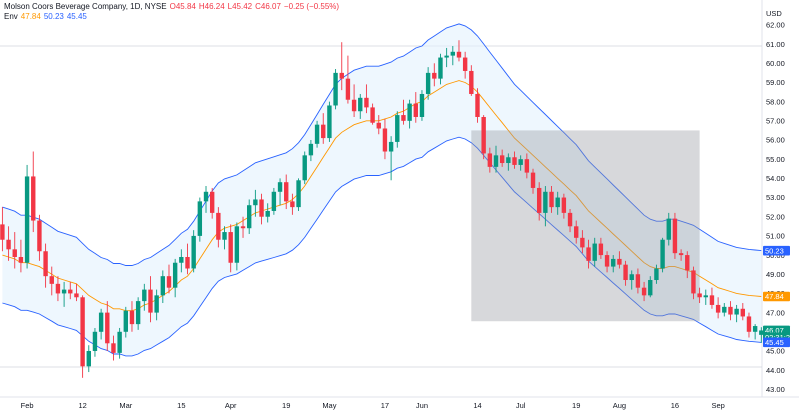 Image resolution: width=799 pixels, height=411 pixels. I want to click on change-value: −0.25 (−0.55%), so click(311, 6).